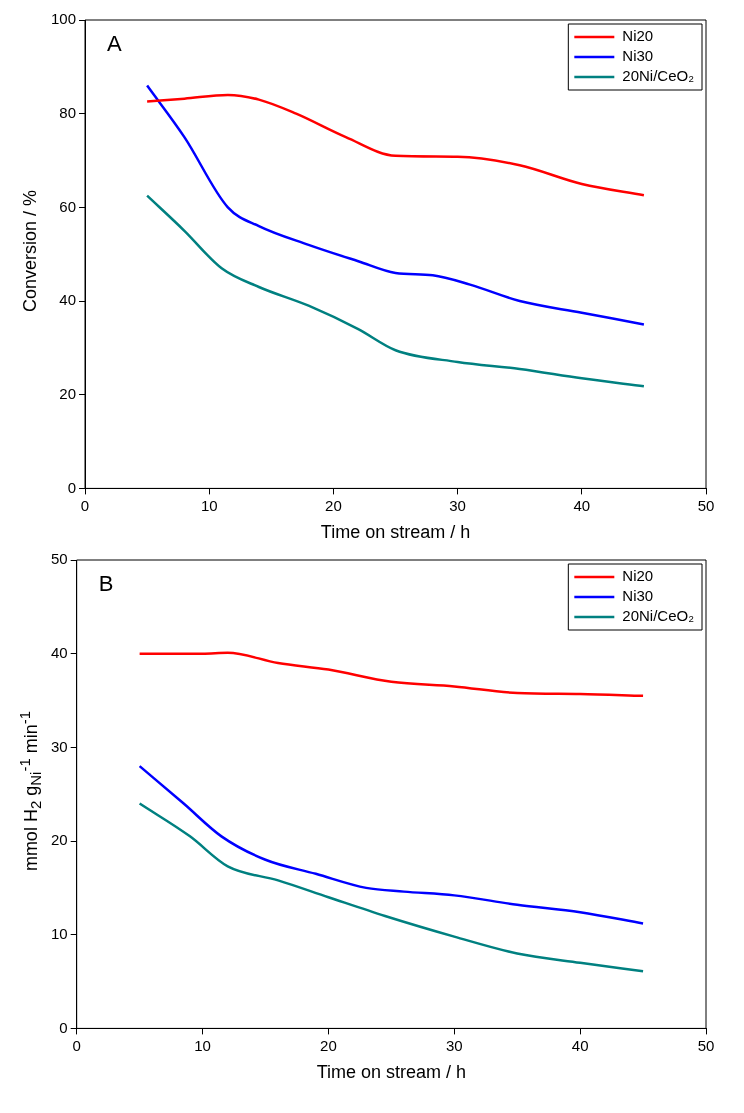 This screenshot has width=744, height=1113. I want to click on y-tick-label: 80, so click(68, 112).